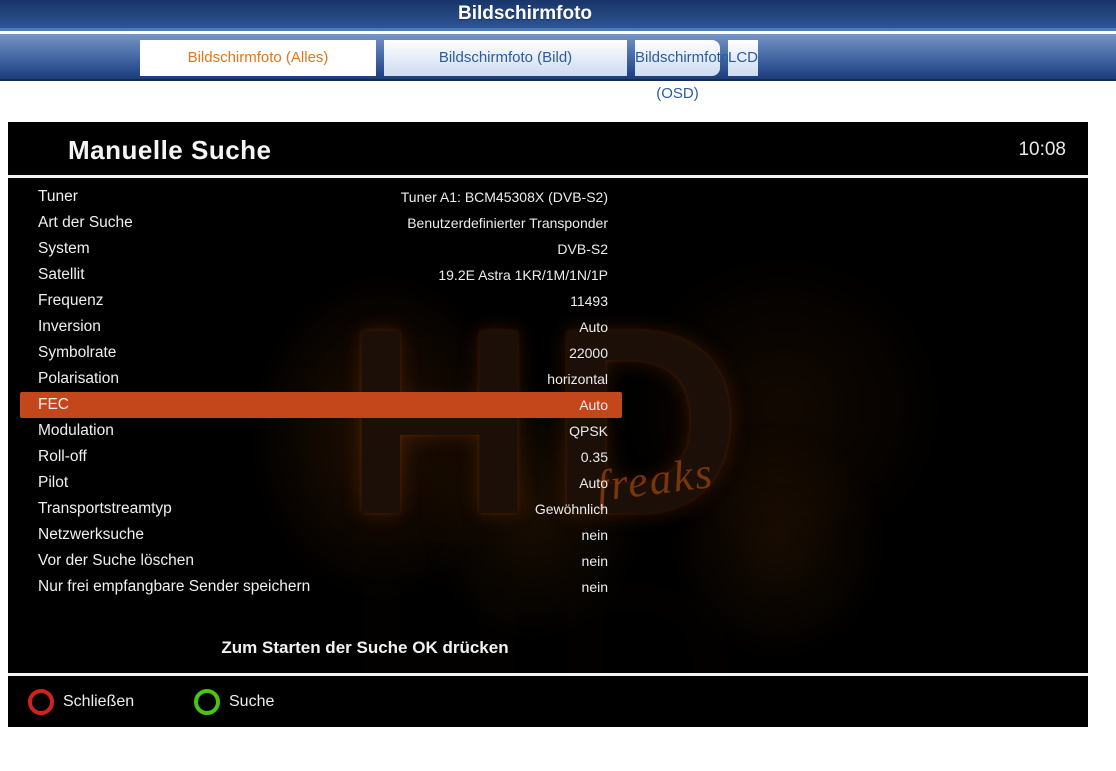 The height and width of the screenshot is (771, 1116). What do you see at coordinates (321, 301) in the screenshot?
I see `settings-row: Frequenz 11493` at bounding box center [321, 301].